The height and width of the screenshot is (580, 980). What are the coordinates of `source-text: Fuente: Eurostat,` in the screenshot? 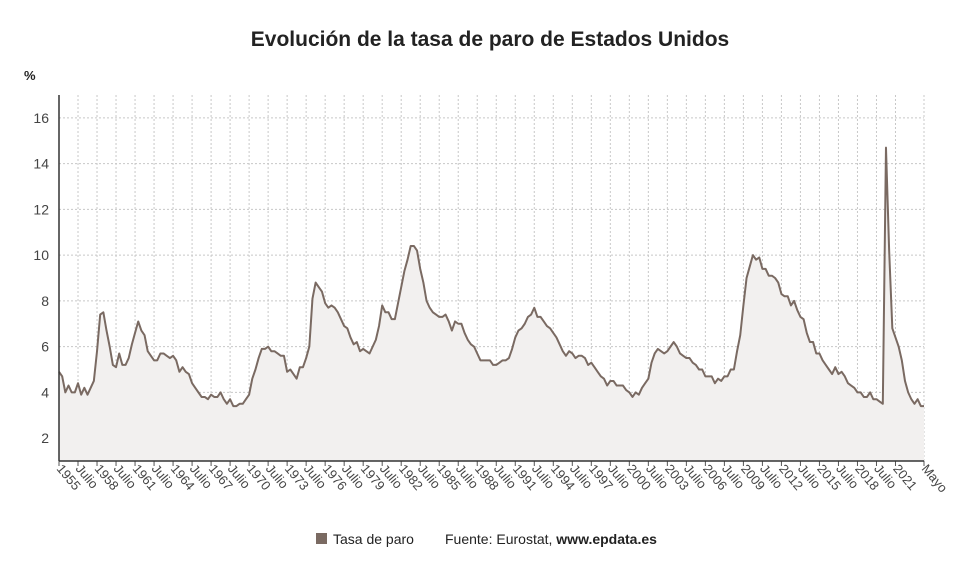 It's located at (498, 539).